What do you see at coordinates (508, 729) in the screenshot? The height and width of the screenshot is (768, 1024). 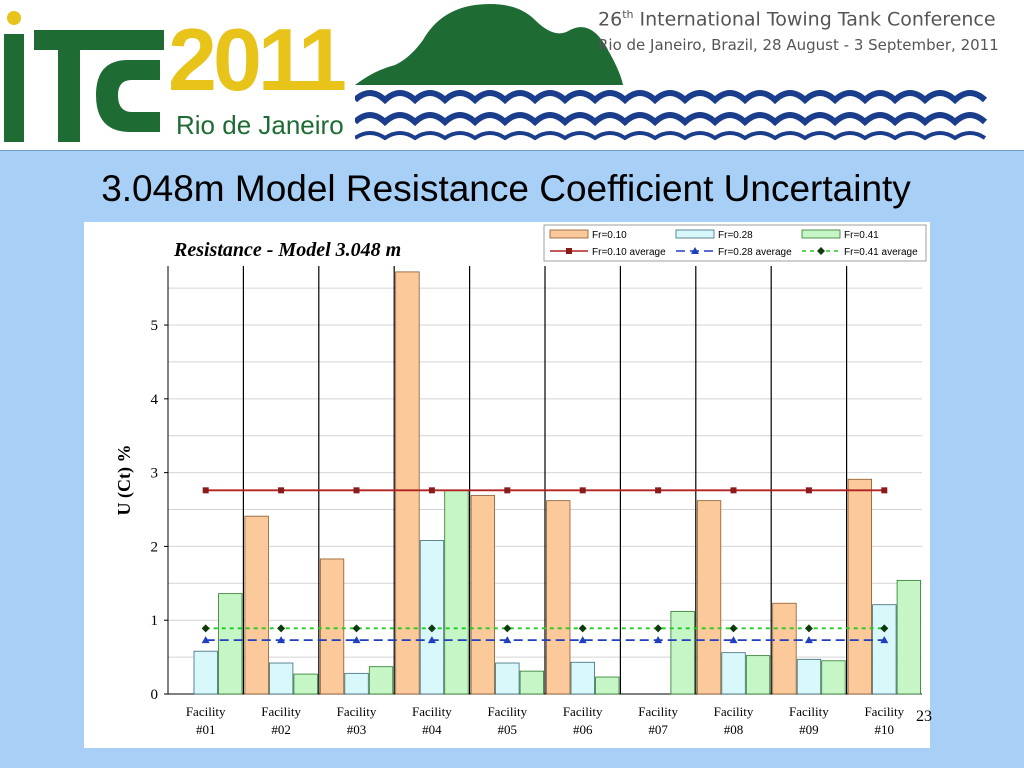 I see `x-tick-label: #05` at bounding box center [508, 729].